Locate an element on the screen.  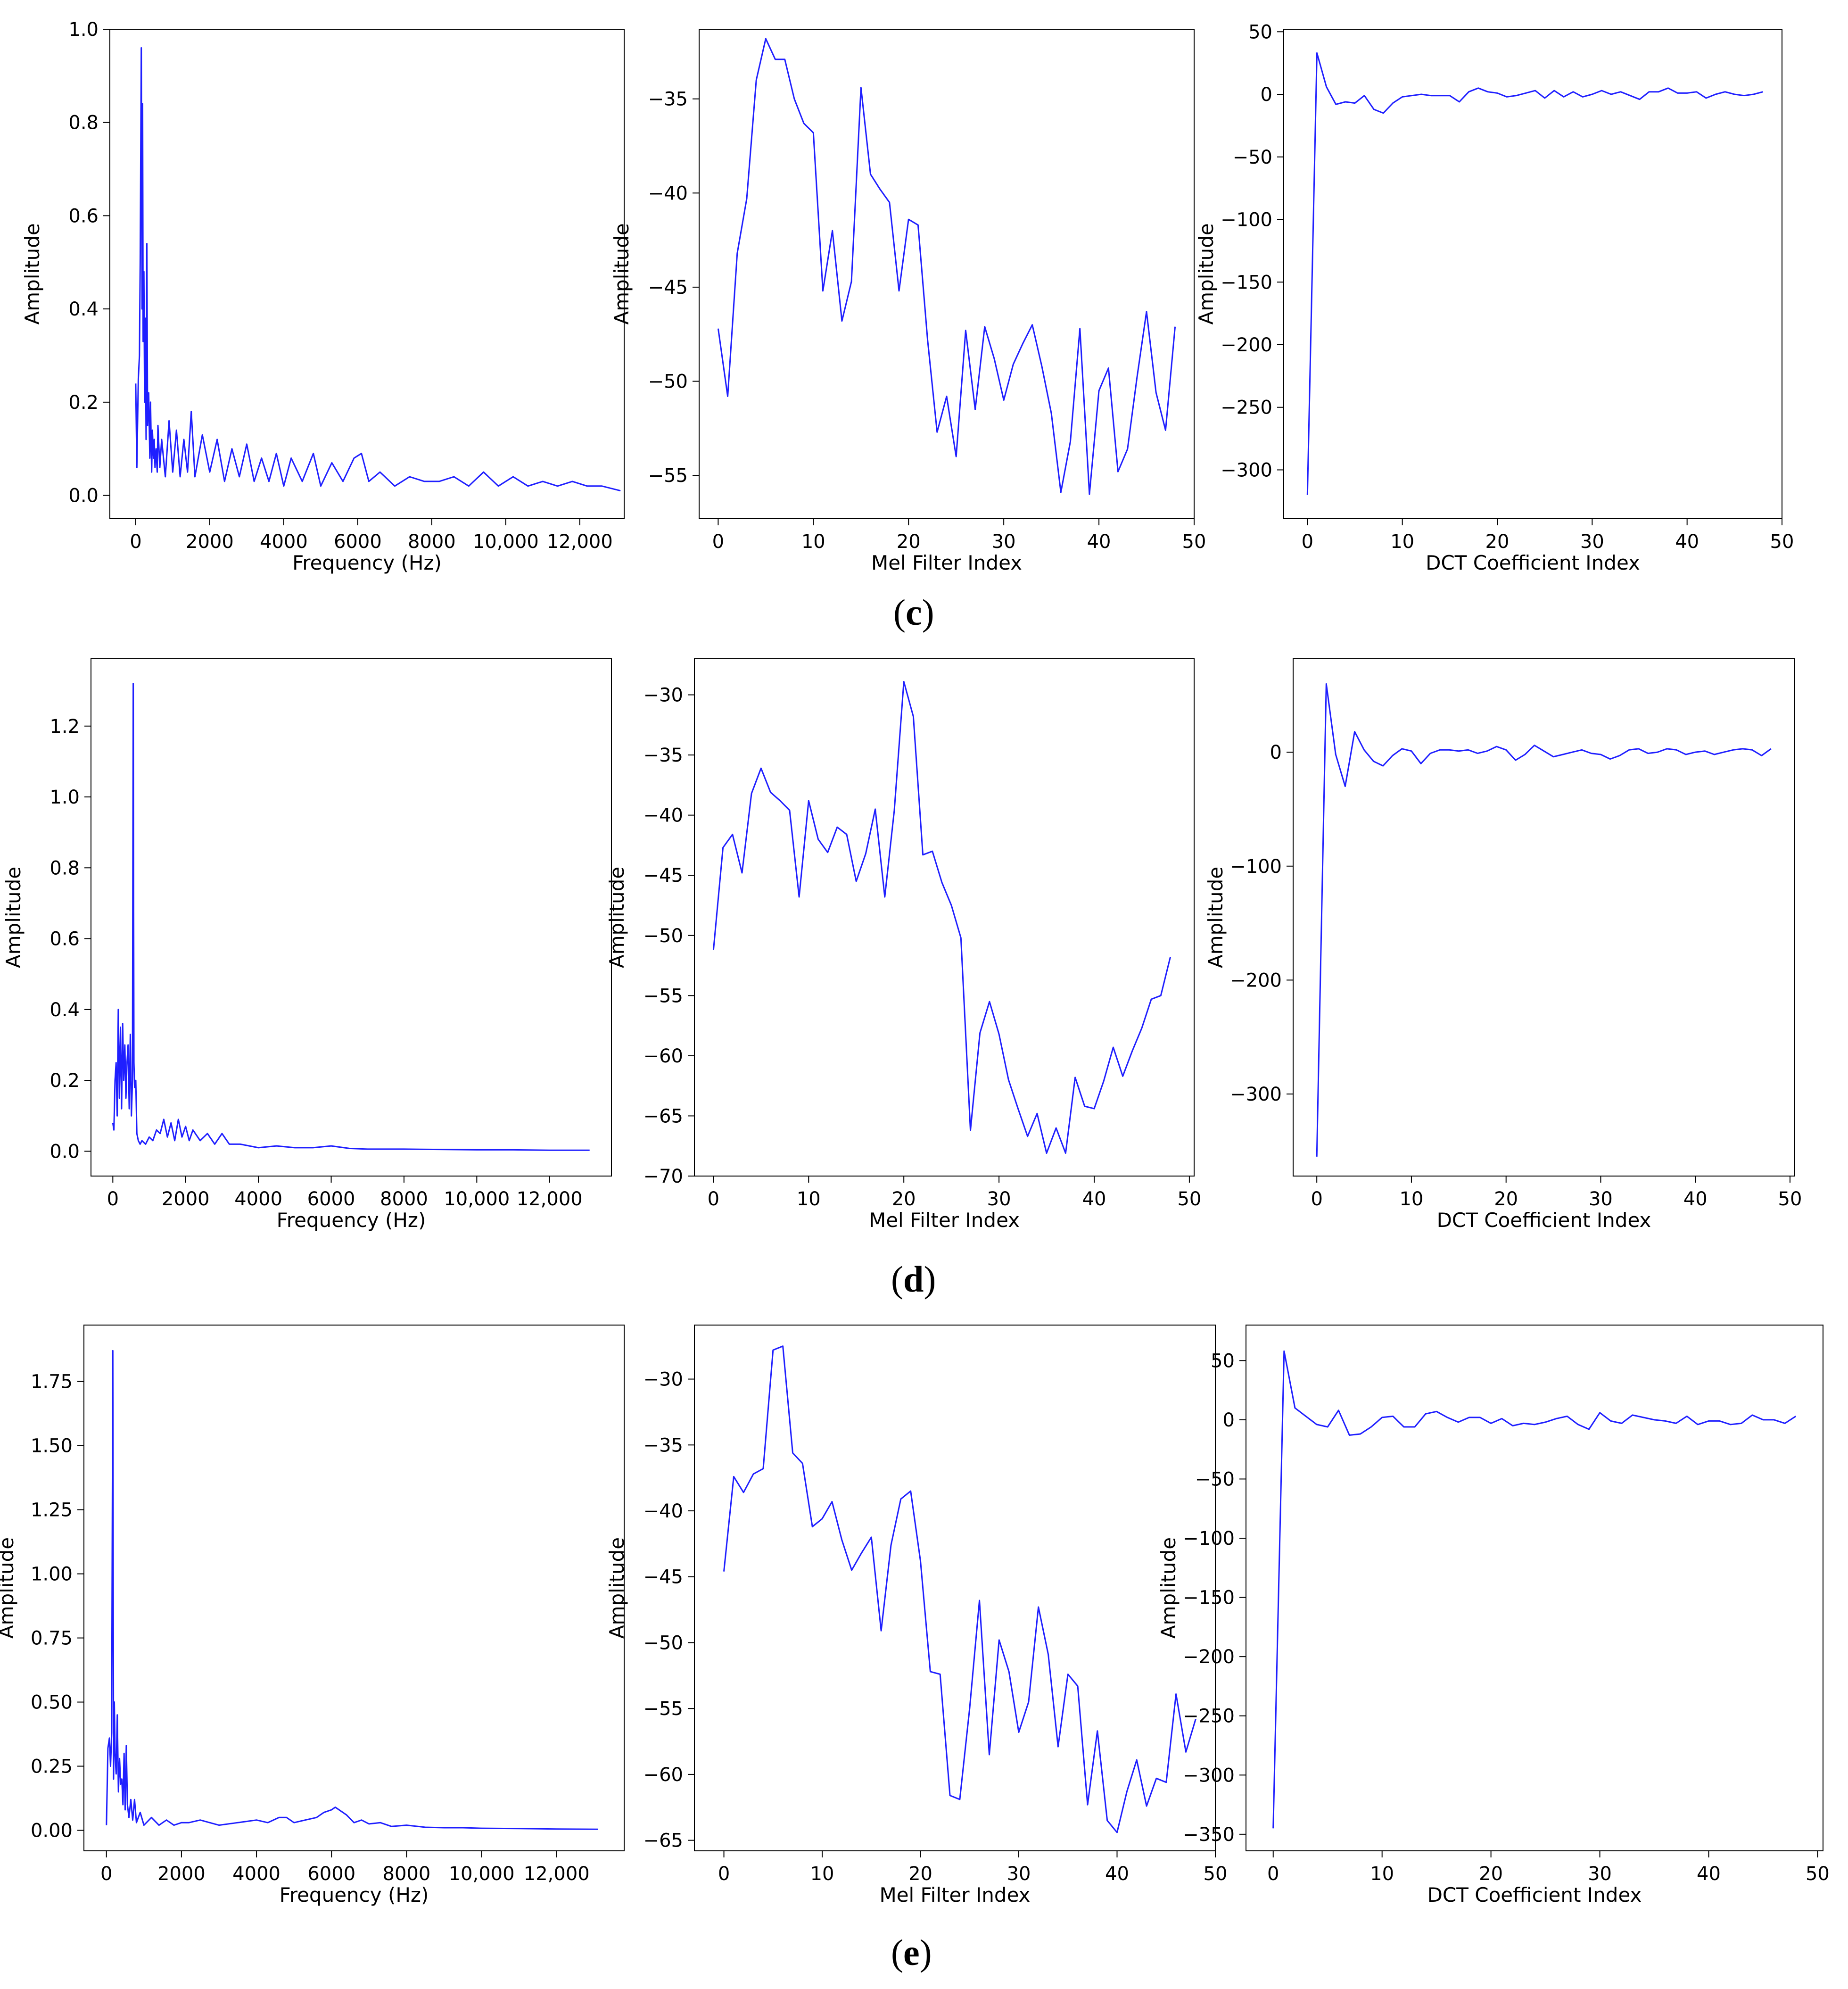
y-tick-label: −250 is located at coordinates (1209, 1716).